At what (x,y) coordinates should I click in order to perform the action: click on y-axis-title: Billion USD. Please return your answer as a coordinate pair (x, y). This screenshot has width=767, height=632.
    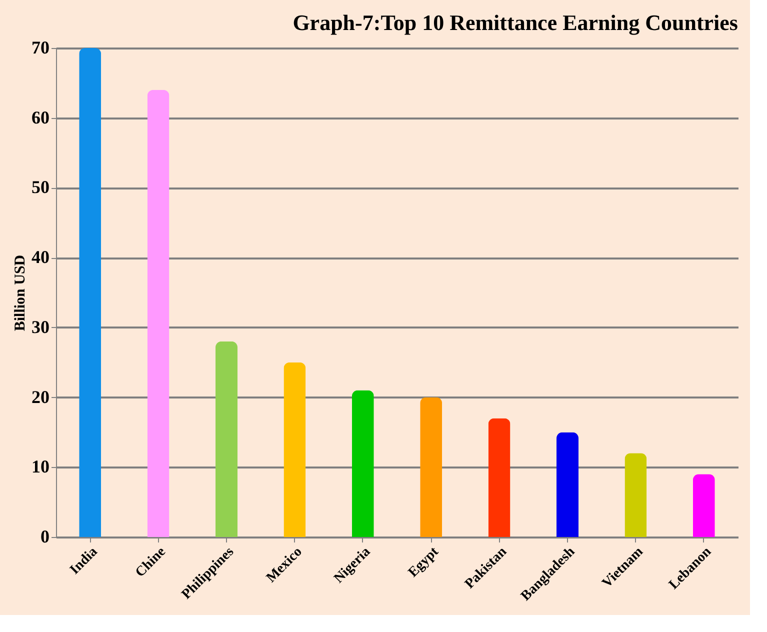
    Looking at the image, I should click on (20, 293).